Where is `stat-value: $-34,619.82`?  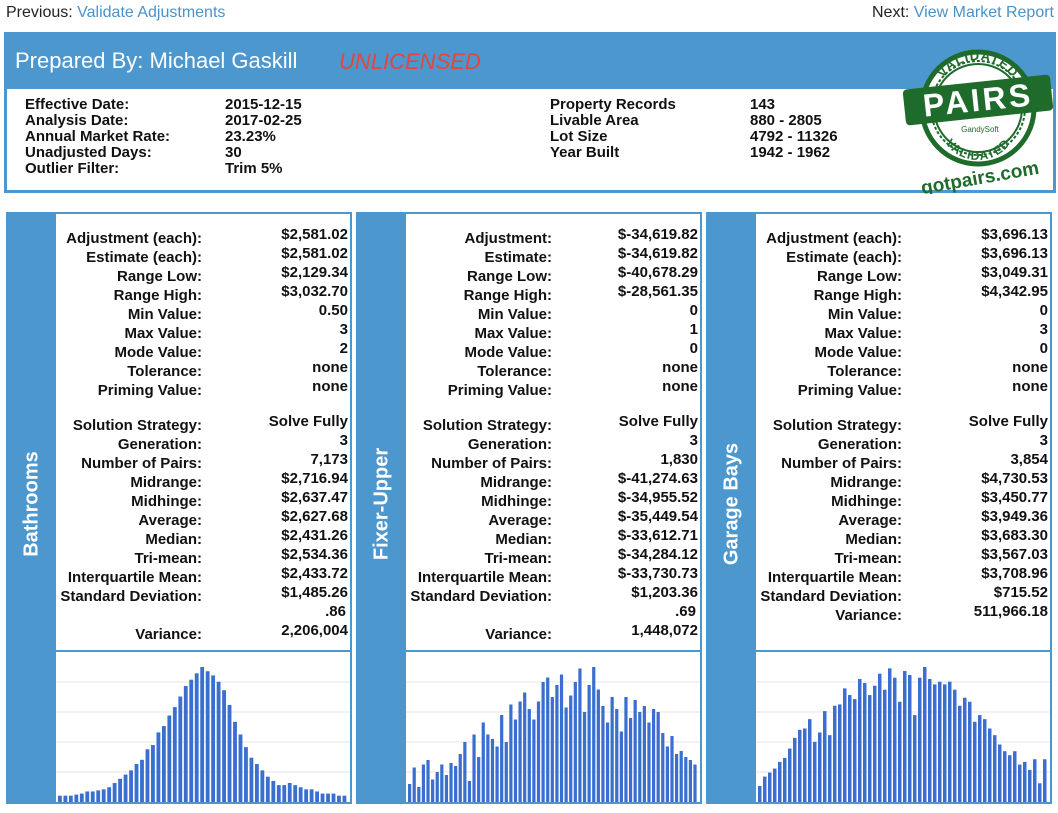 stat-value: $-34,619.82 is located at coordinates (657, 253).